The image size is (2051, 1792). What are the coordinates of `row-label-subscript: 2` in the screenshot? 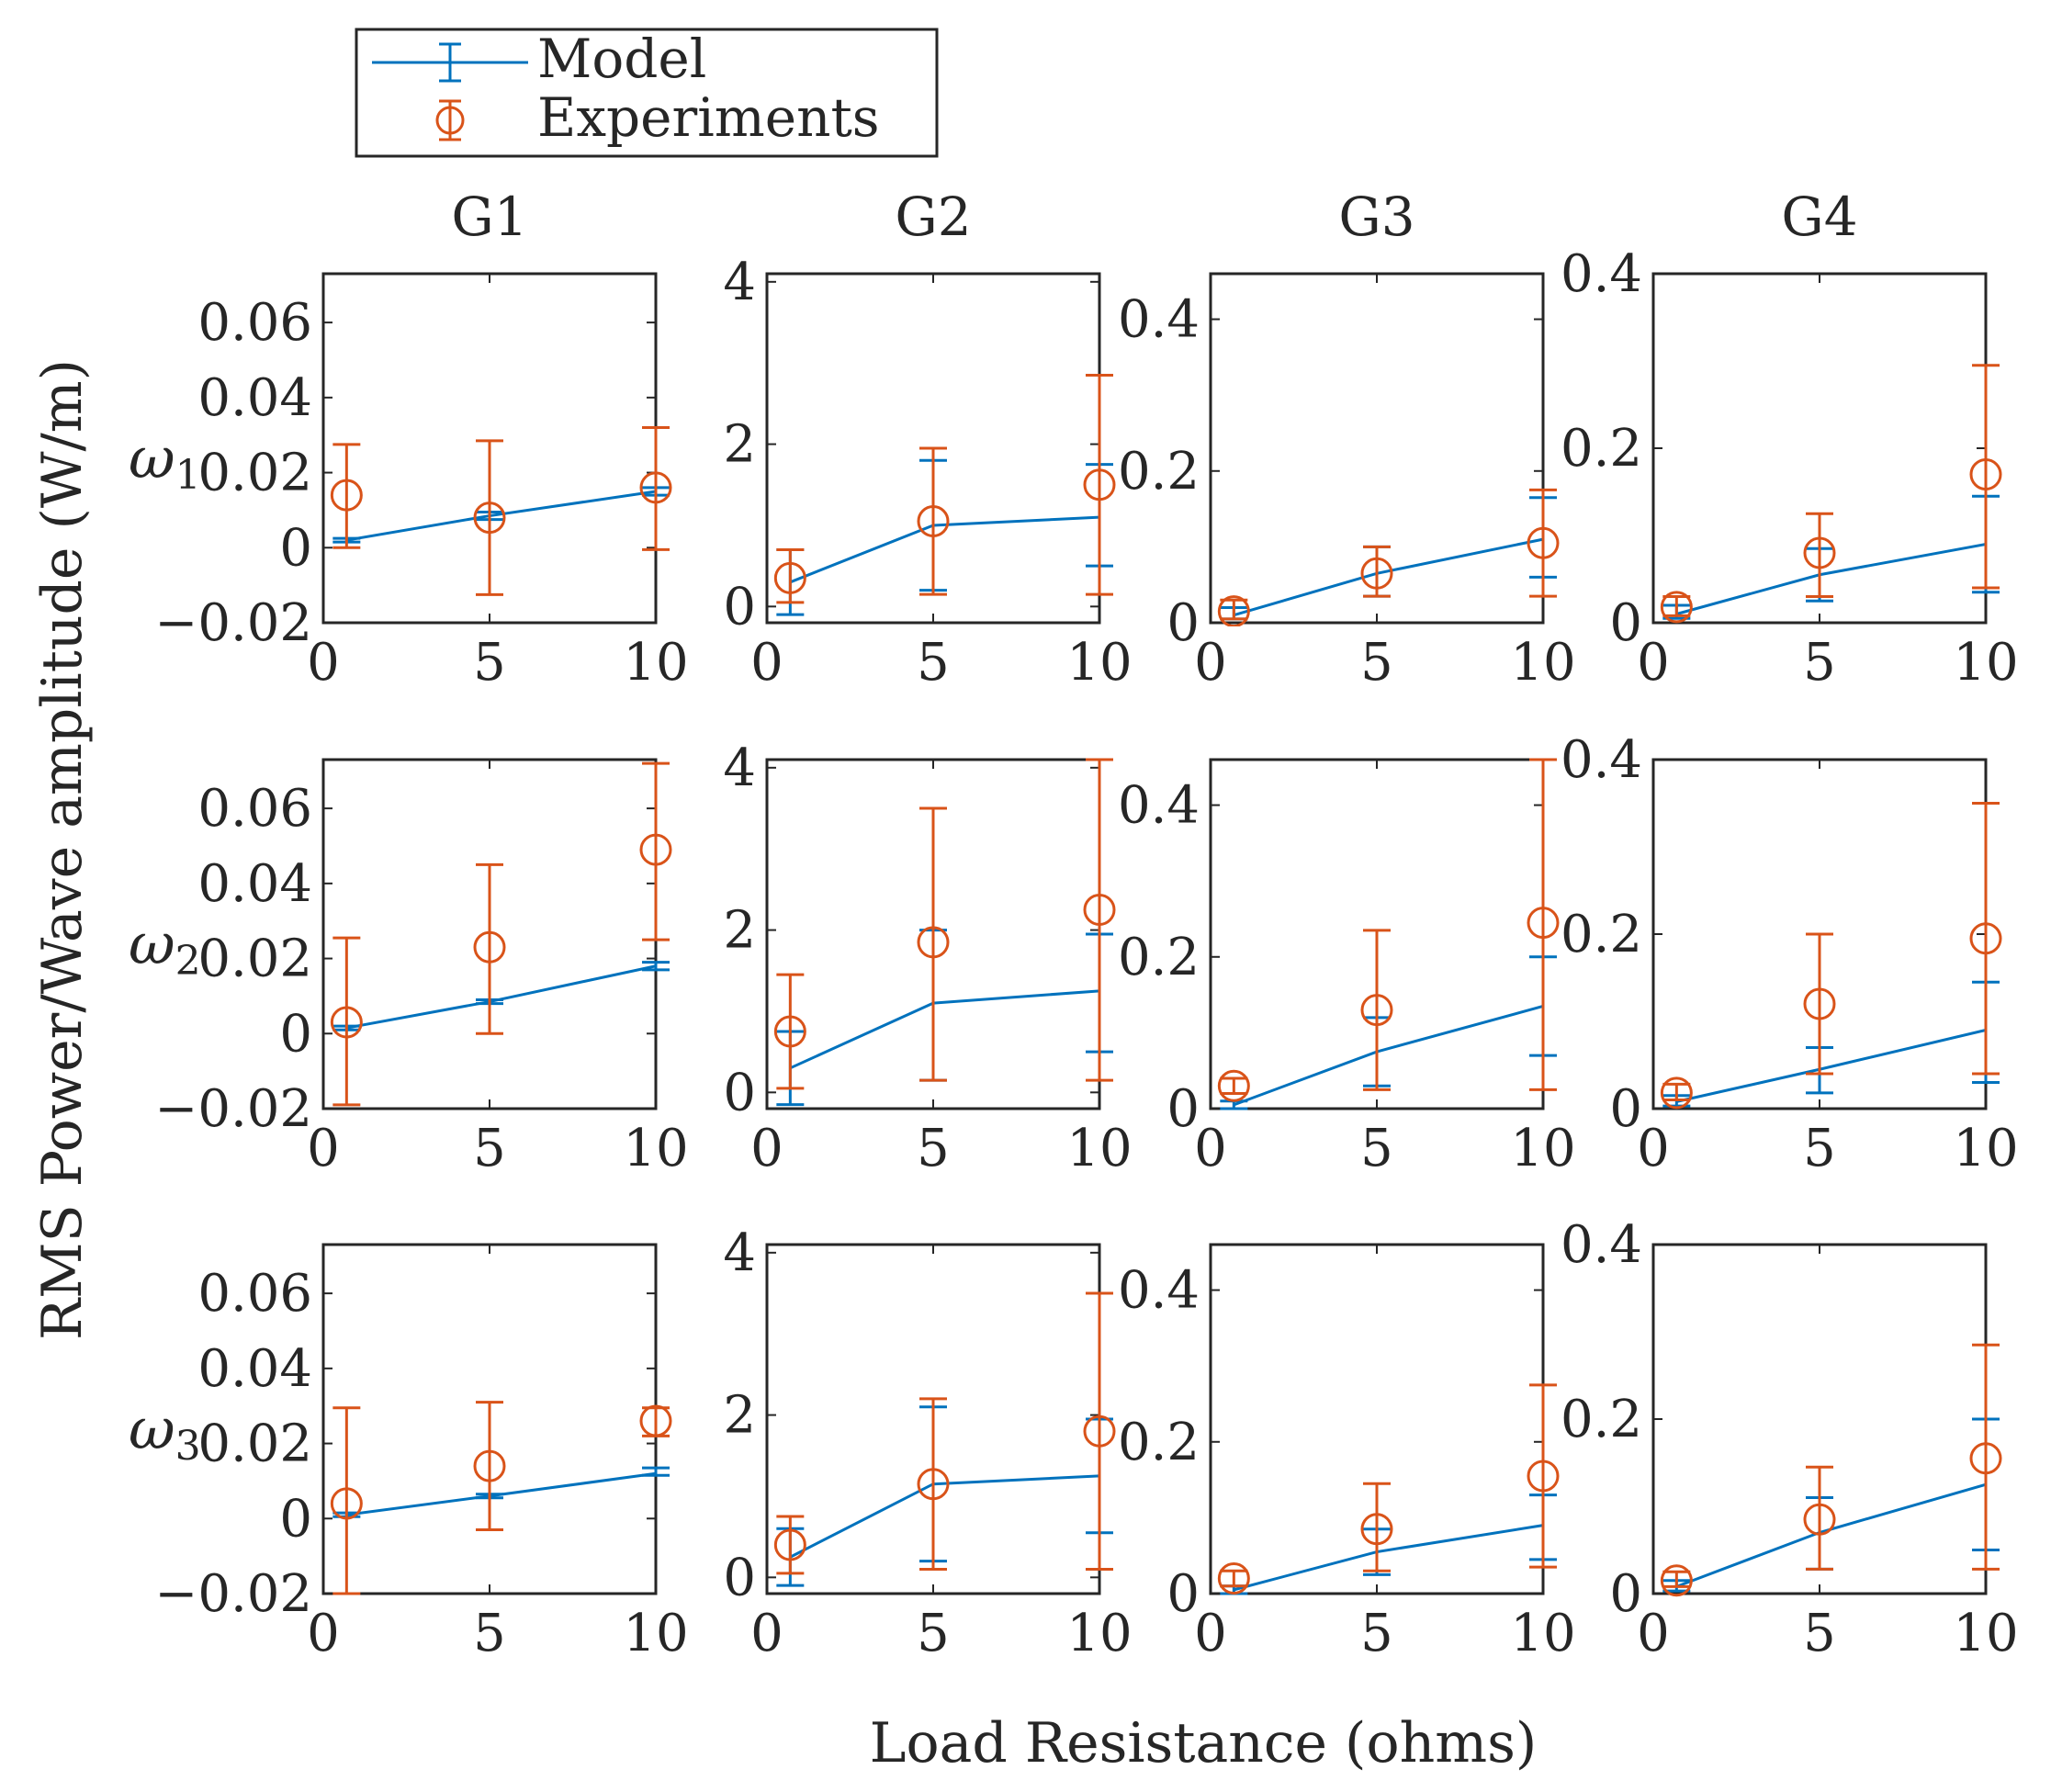 It's located at (188, 962).